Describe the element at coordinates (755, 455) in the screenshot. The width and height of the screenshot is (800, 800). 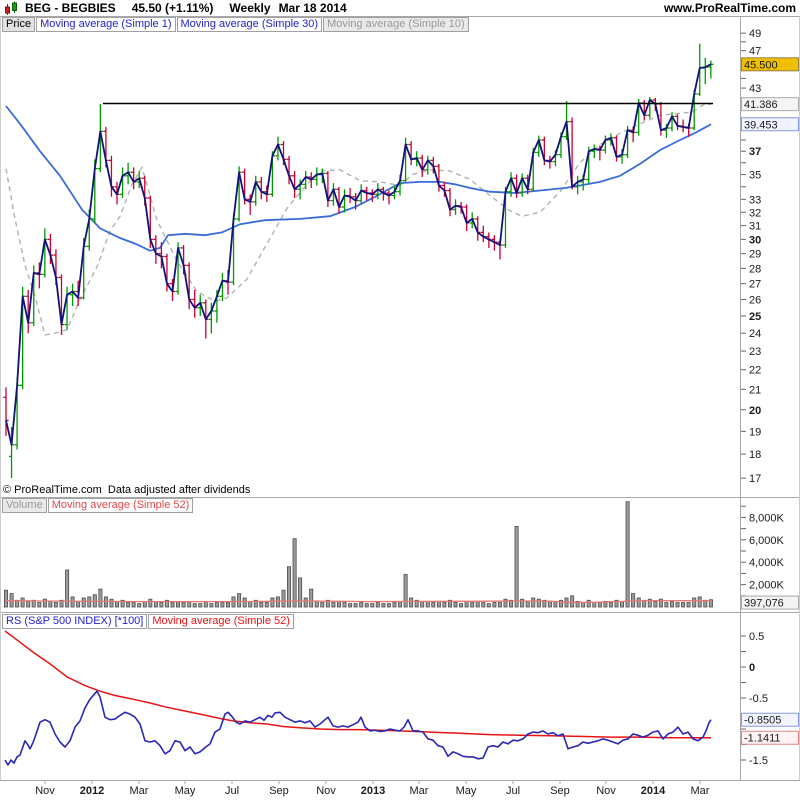
I see `axis-label: 18` at that location.